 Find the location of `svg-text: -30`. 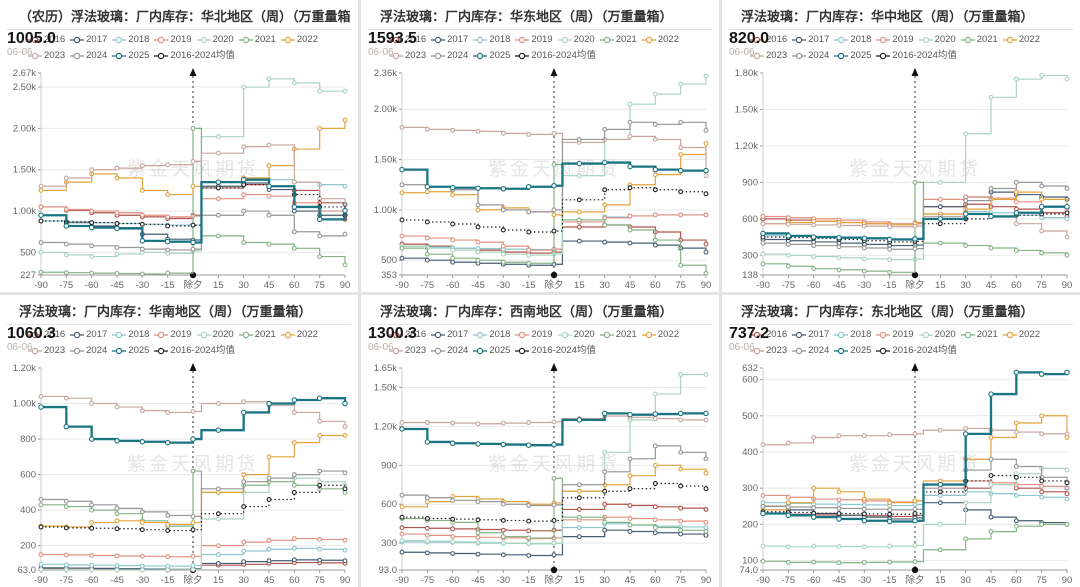

svg-text: -30 is located at coordinates (142, 580).